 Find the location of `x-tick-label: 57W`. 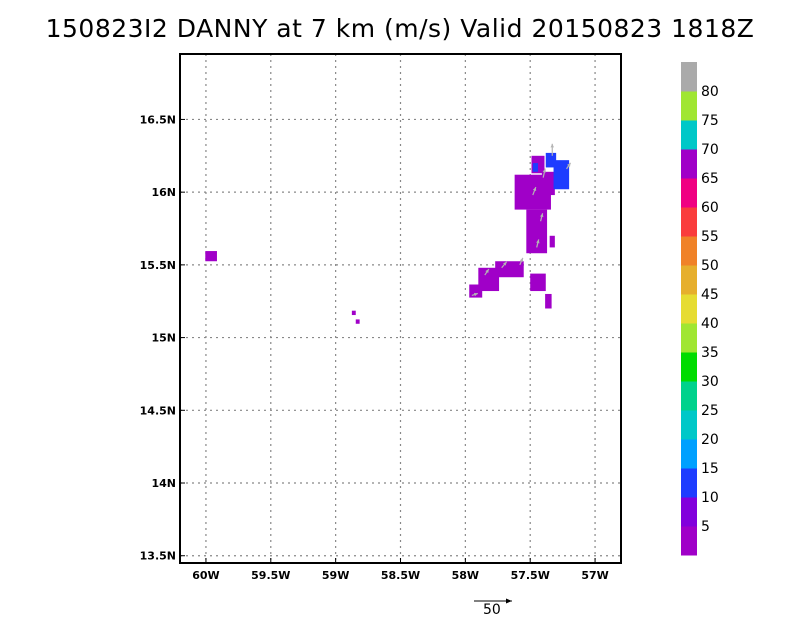

x-tick-label: 57W is located at coordinates (594, 575).